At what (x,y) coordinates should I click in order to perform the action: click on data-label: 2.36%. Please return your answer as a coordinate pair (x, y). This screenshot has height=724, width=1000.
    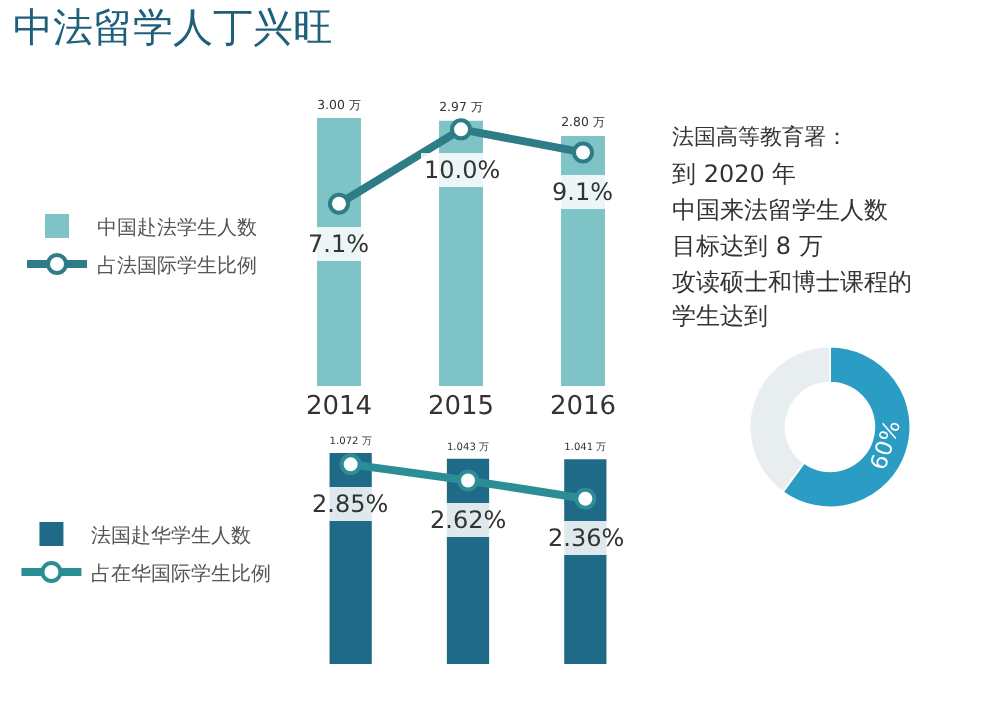
    Looking at the image, I should click on (586, 538).